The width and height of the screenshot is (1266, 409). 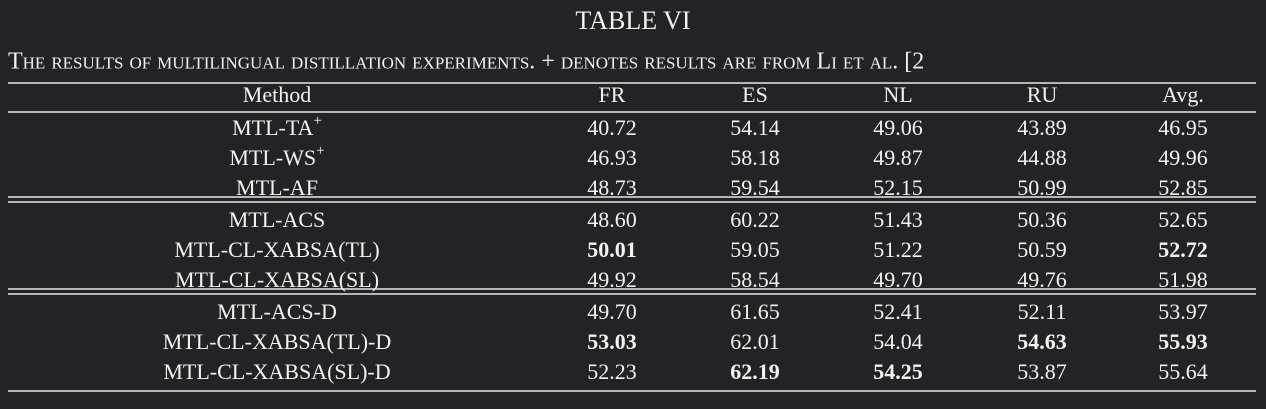 I want to click on method-name: MTL-CL-XABSA(TL), so click(x=276, y=249).